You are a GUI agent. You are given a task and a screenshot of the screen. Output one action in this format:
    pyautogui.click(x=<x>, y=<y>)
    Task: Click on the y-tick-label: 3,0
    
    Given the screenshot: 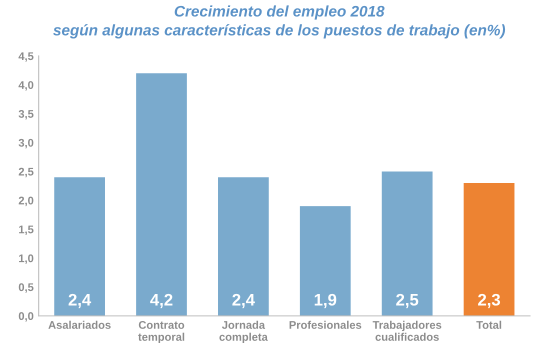 What is the action you would take?
    pyautogui.click(x=26, y=143)
    